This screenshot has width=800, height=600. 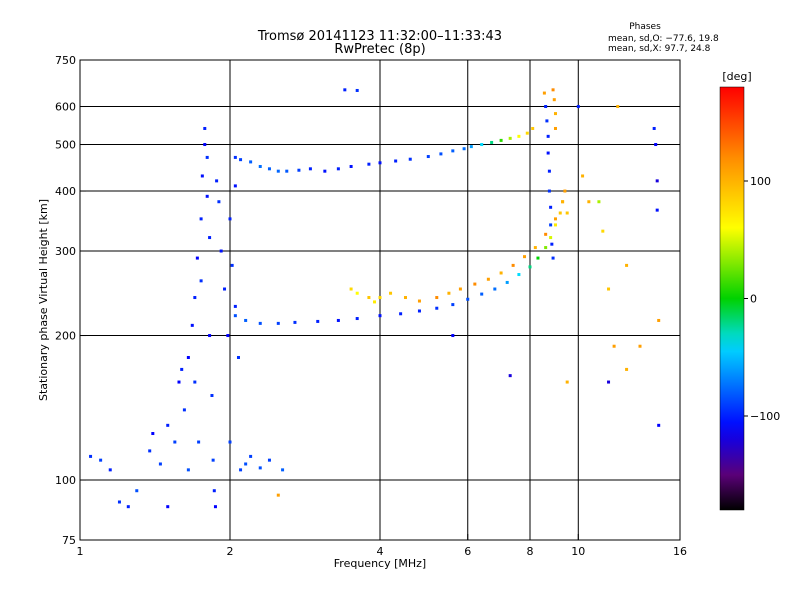 I want to click on phases-label: Phases, so click(x=645, y=27).